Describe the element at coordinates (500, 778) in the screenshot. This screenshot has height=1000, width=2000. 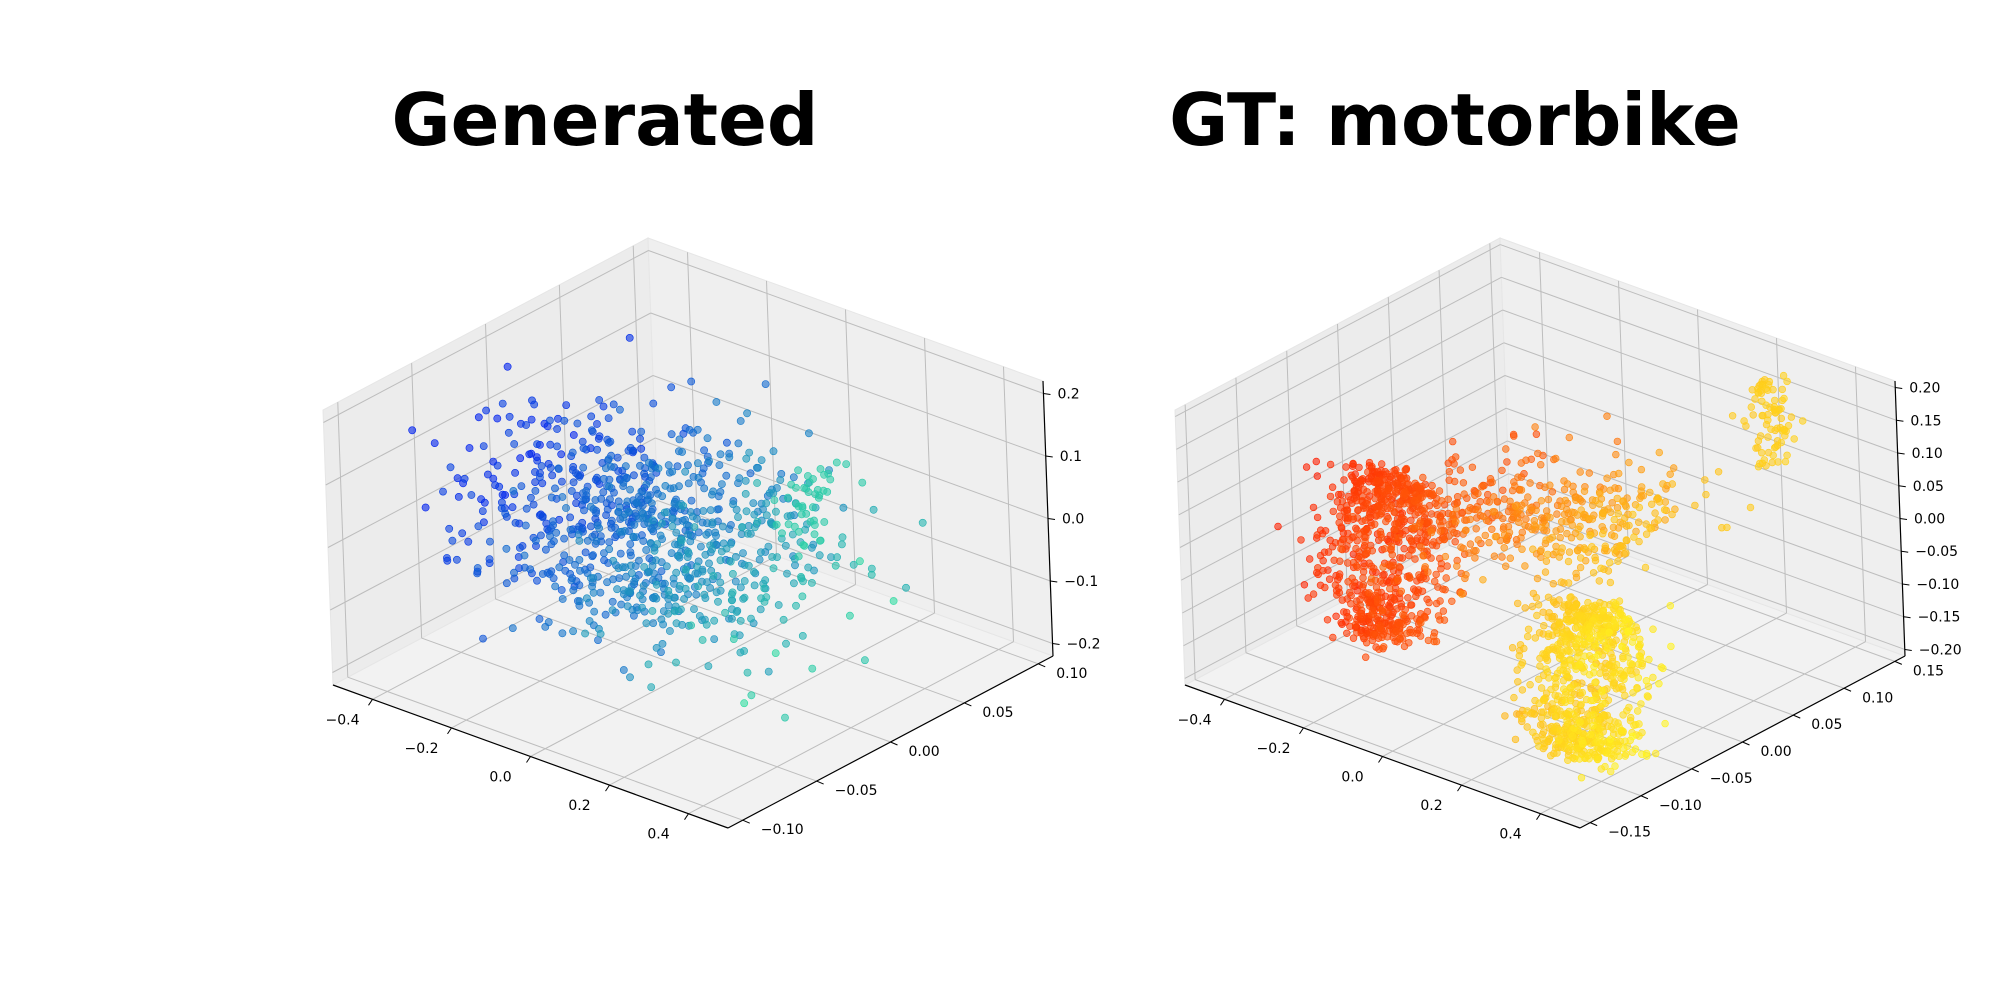
I see `x-tick-label: 0.0` at that location.